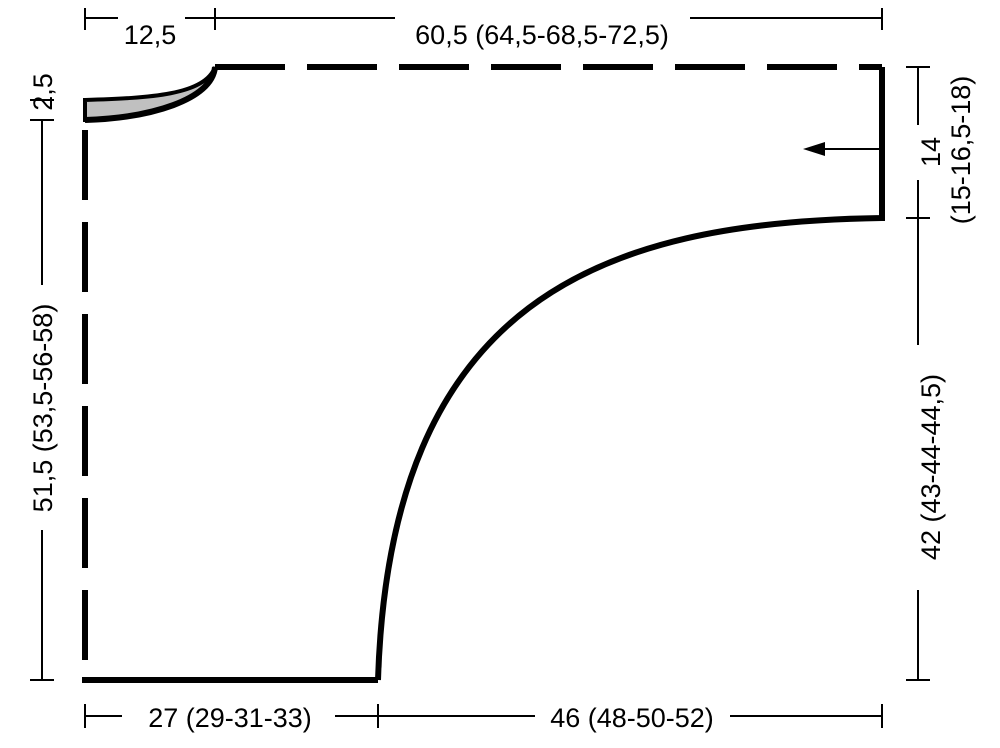 The width and height of the screenshot is (1000, 748). What do you see at coordinates (632, 718) in the screenshot?
I see `dim-bottom-right: 46 (48-50-52)` at bounding box center [632, 718].